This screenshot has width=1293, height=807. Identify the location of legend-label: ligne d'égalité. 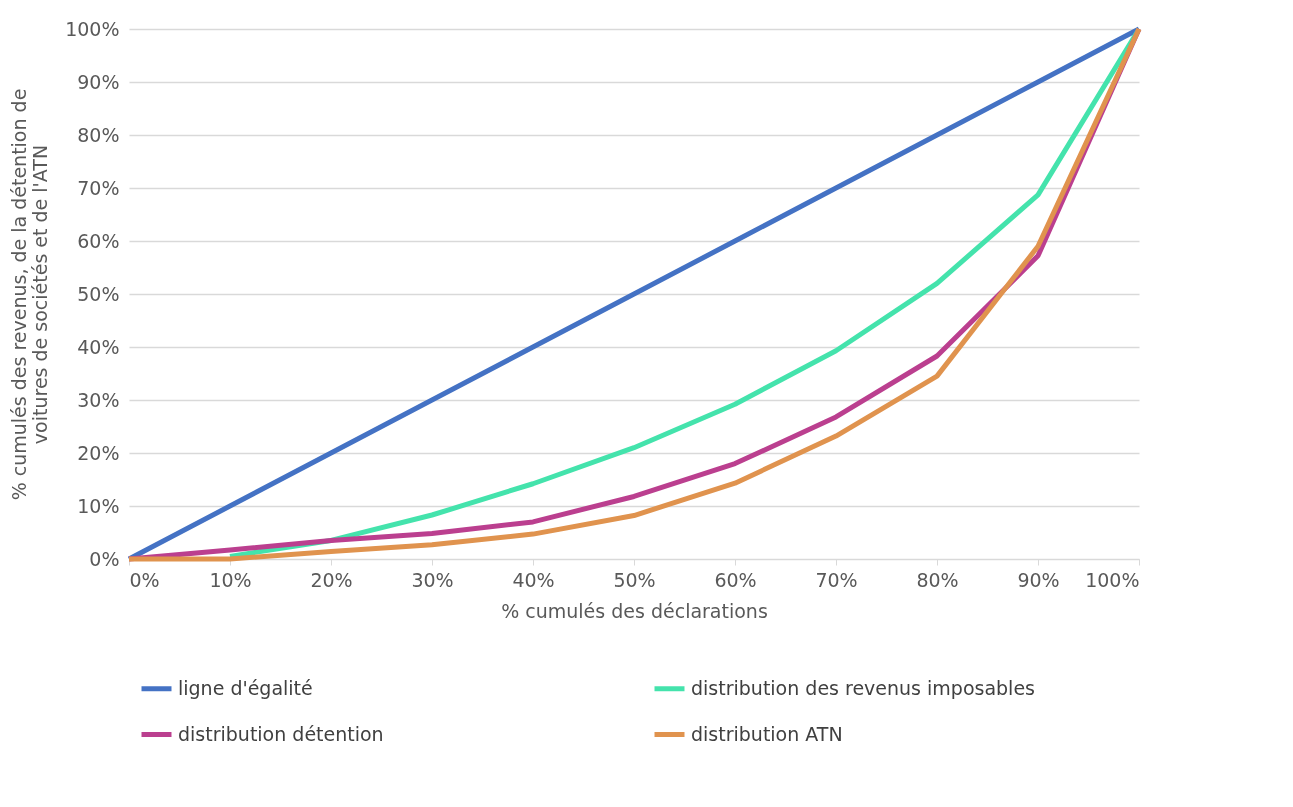
(245, 687).